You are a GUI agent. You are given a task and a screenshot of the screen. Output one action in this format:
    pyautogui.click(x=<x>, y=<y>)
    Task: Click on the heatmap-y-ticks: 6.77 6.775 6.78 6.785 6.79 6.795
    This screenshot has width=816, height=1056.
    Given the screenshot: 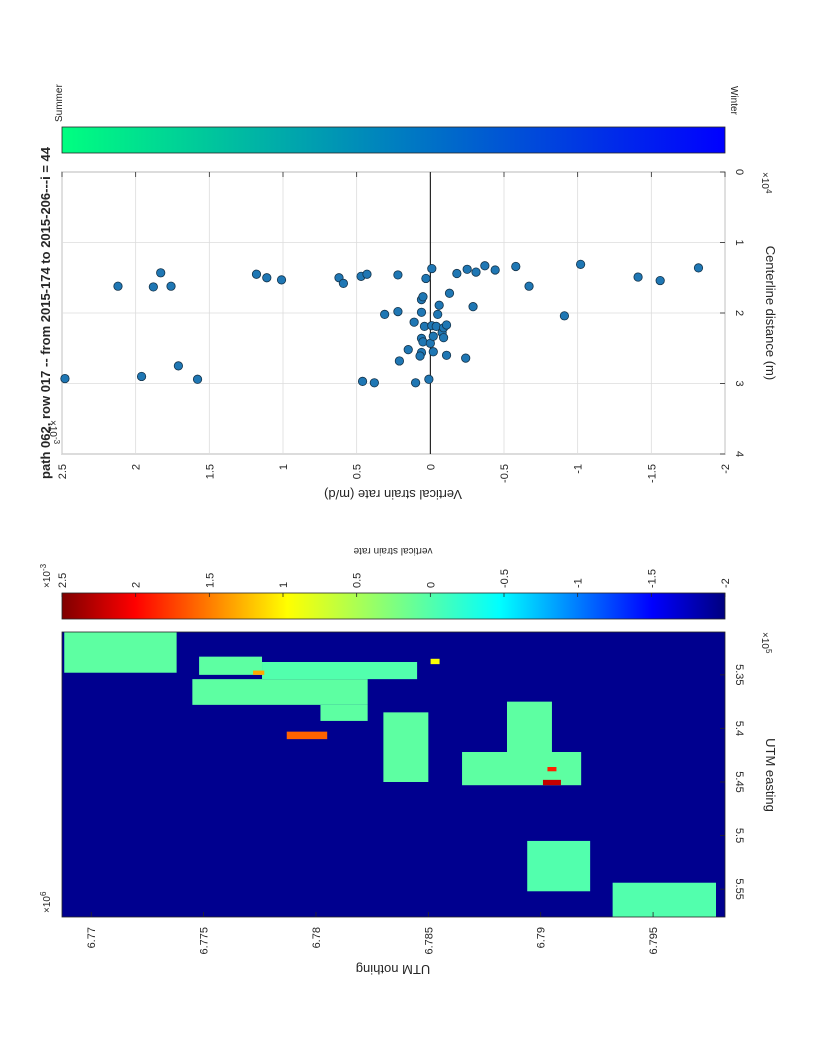 What is the action you would take?
    pyautogui.click(x=373, y=933)
    